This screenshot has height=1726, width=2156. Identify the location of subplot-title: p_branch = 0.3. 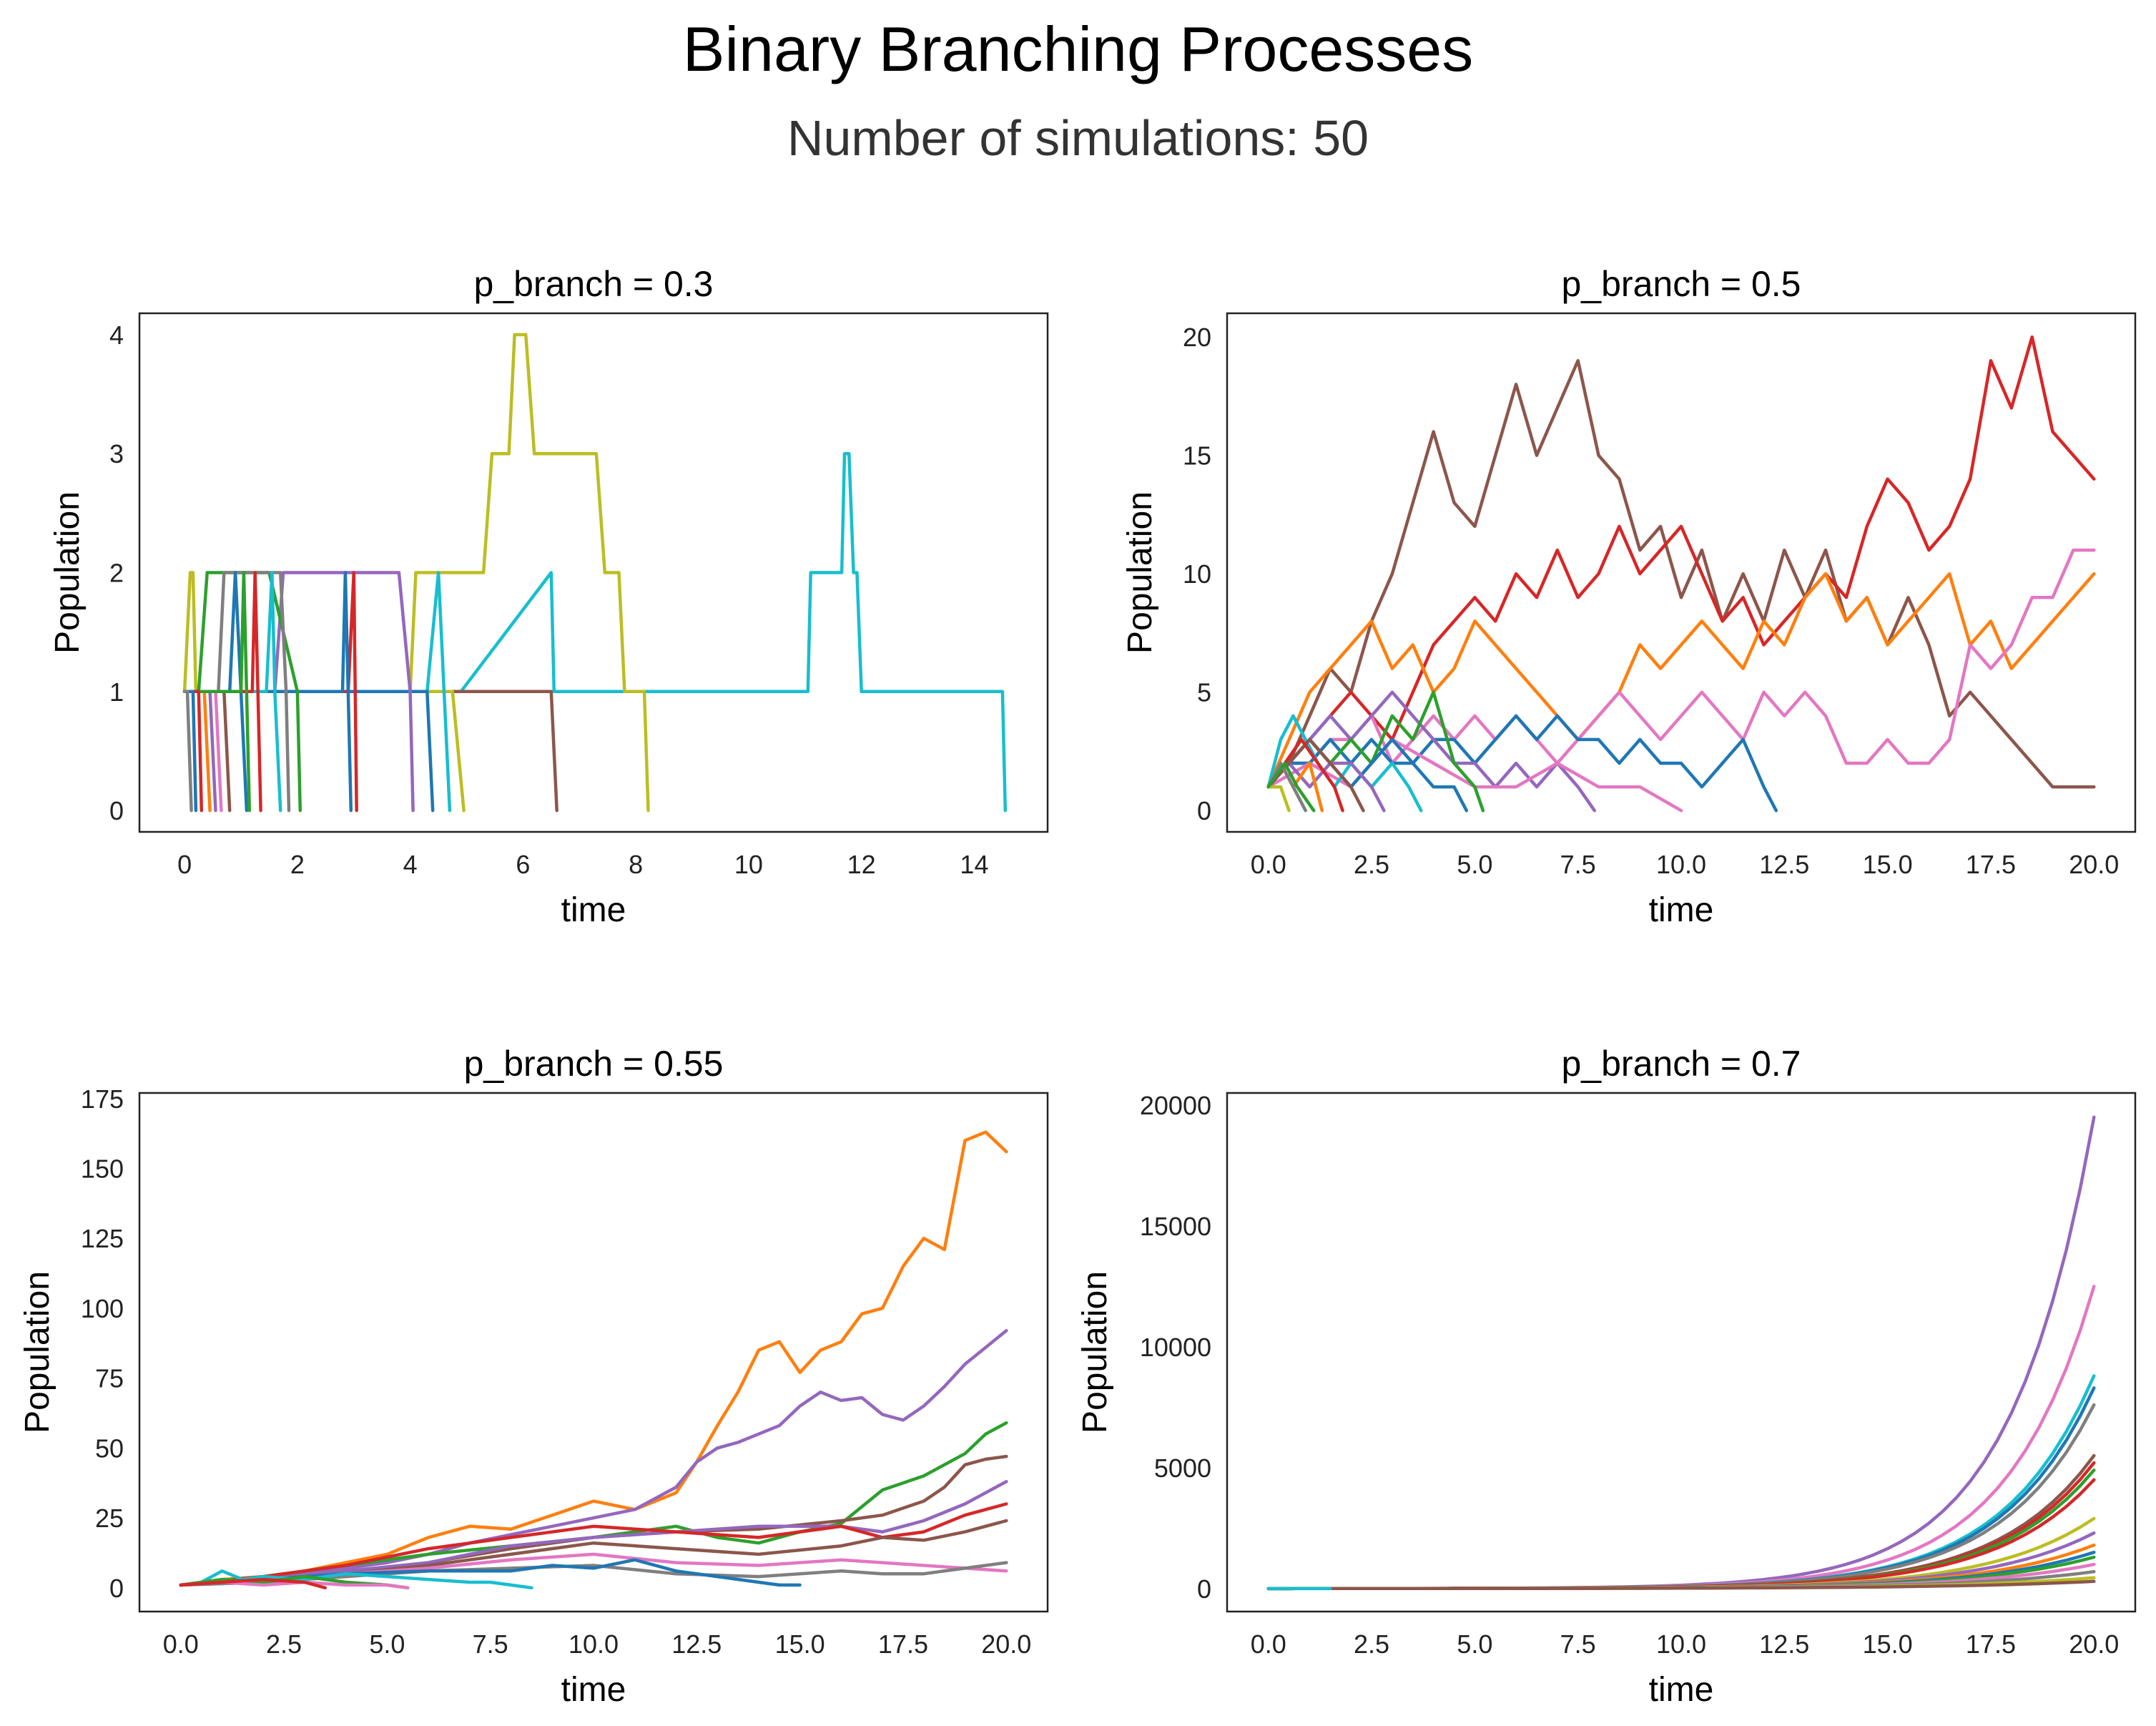
(594, 284).